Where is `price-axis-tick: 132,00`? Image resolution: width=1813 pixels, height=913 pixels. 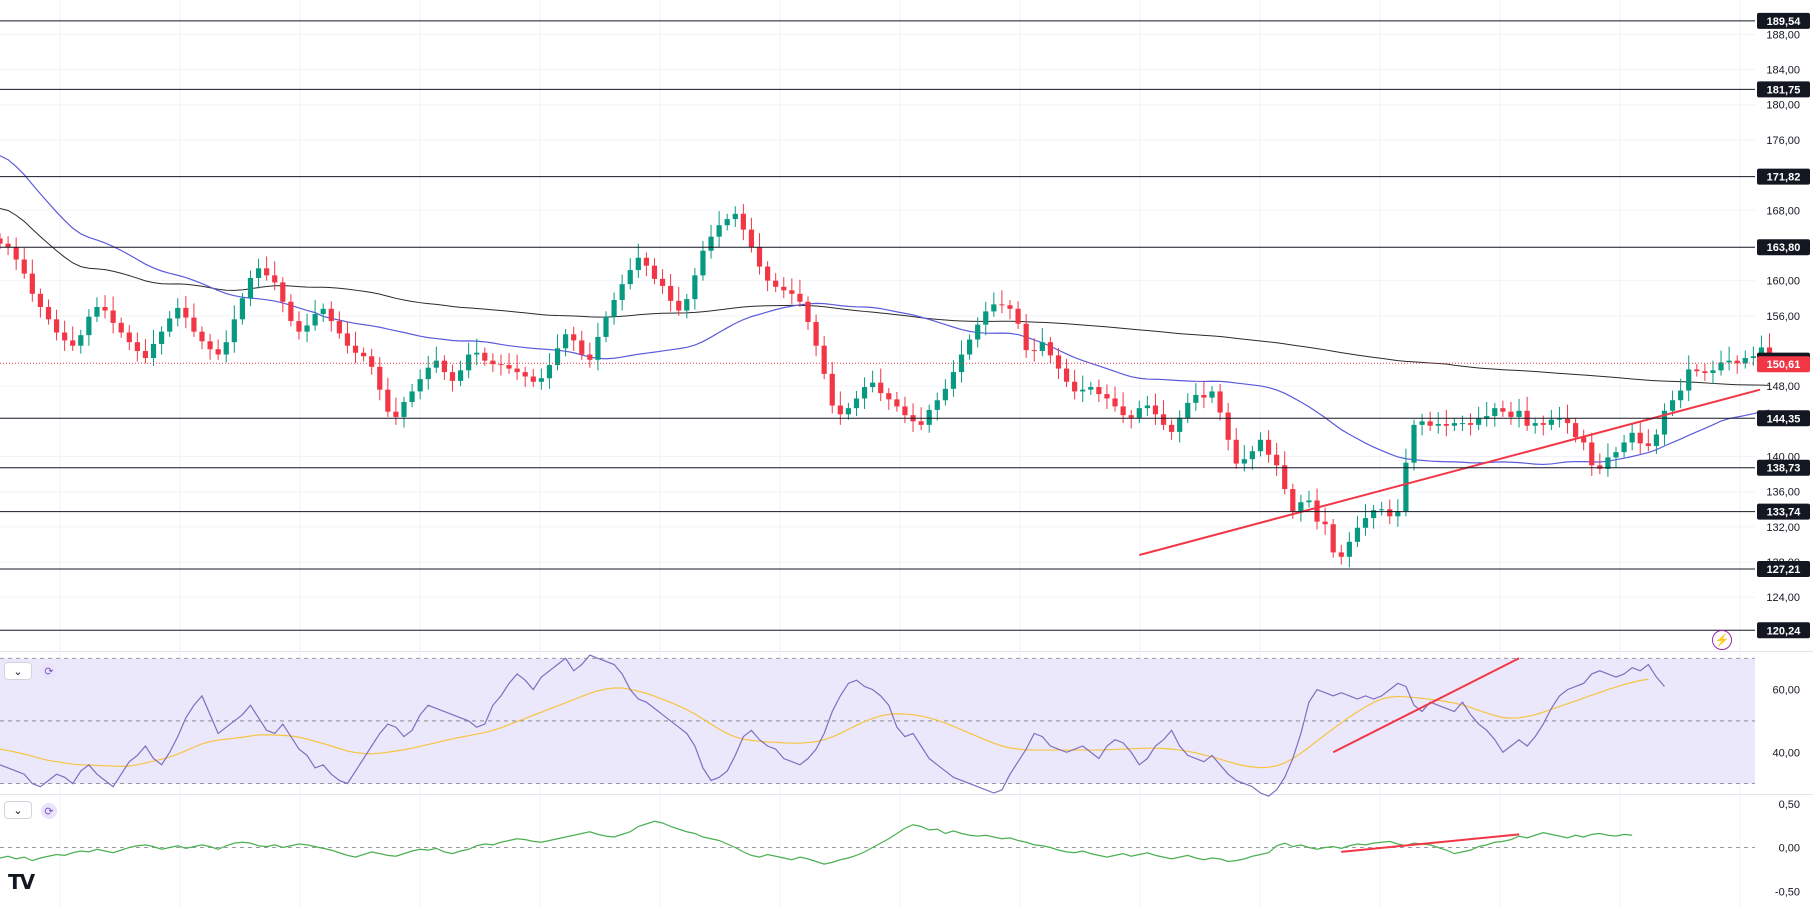 price-axis-tick: 132,00 is located at coordinates (1783, 528).